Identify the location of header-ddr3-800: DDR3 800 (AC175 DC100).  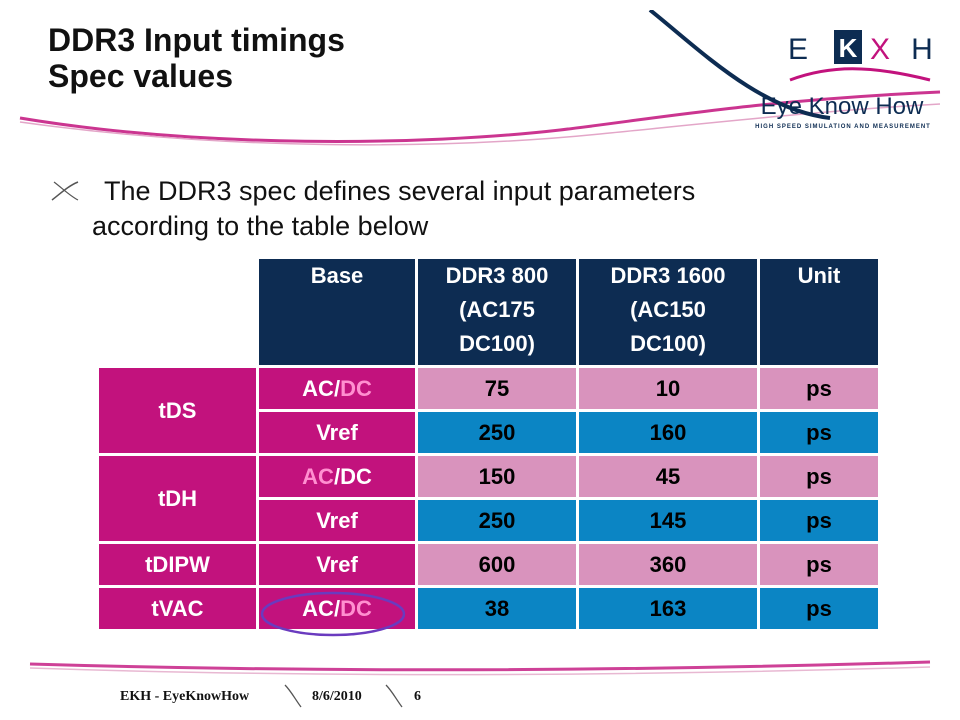
(497, 312).